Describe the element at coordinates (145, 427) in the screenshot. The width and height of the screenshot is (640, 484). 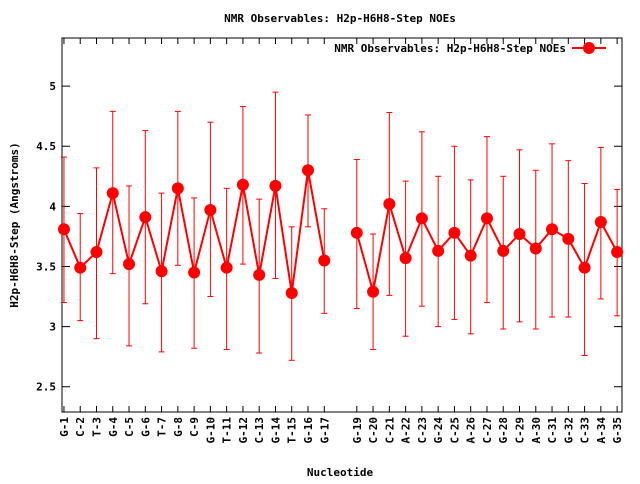
I see `x-tick-label: G-6` at that location.